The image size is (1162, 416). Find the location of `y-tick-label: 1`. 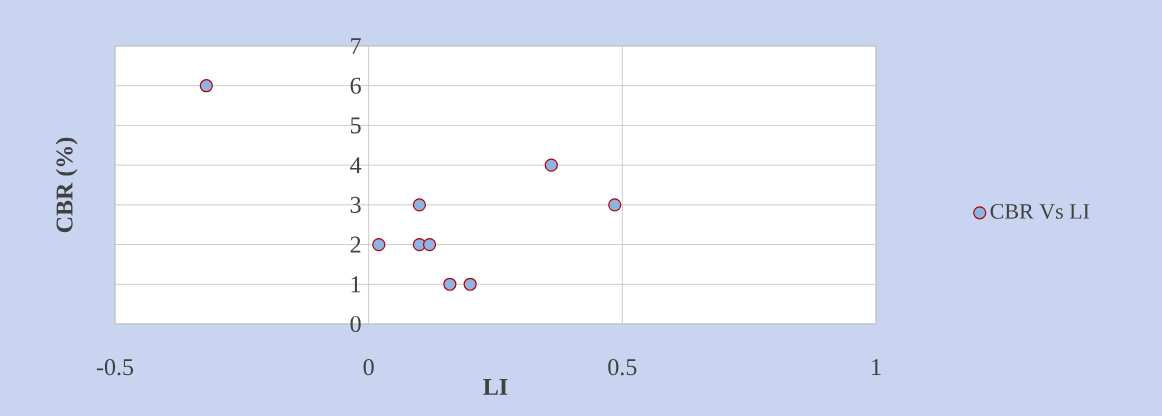

y-tick-label: 1 is located at coordinates (356, 284).